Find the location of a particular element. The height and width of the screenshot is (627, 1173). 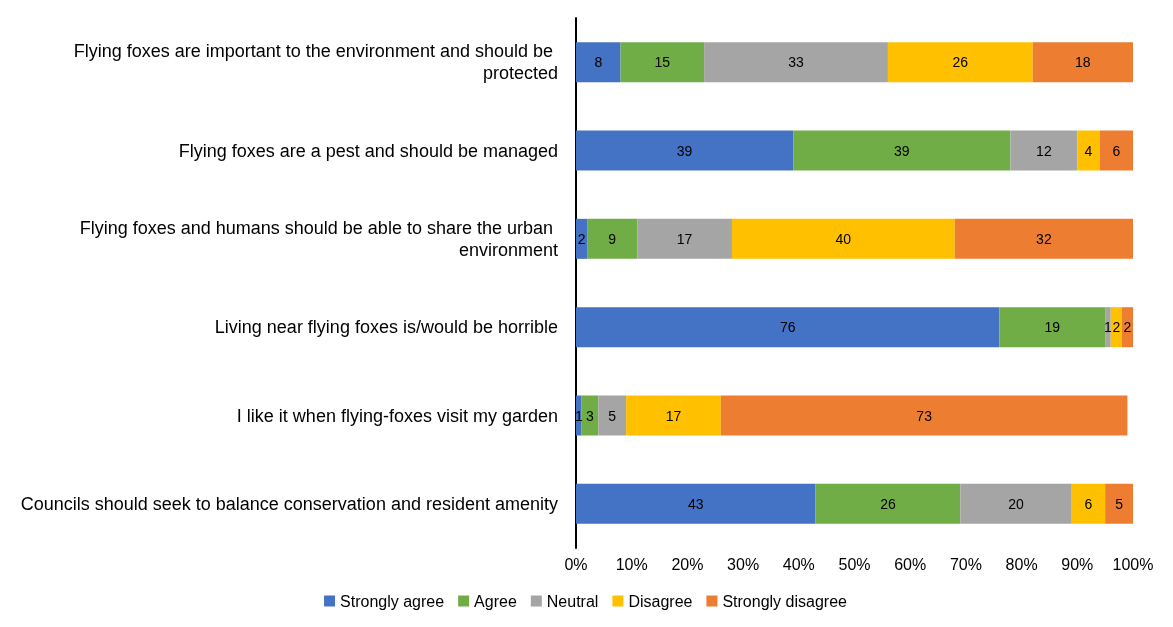

y-tick-label: I like it when flying-foxes visit my garden is located at coordinates (397, 415).